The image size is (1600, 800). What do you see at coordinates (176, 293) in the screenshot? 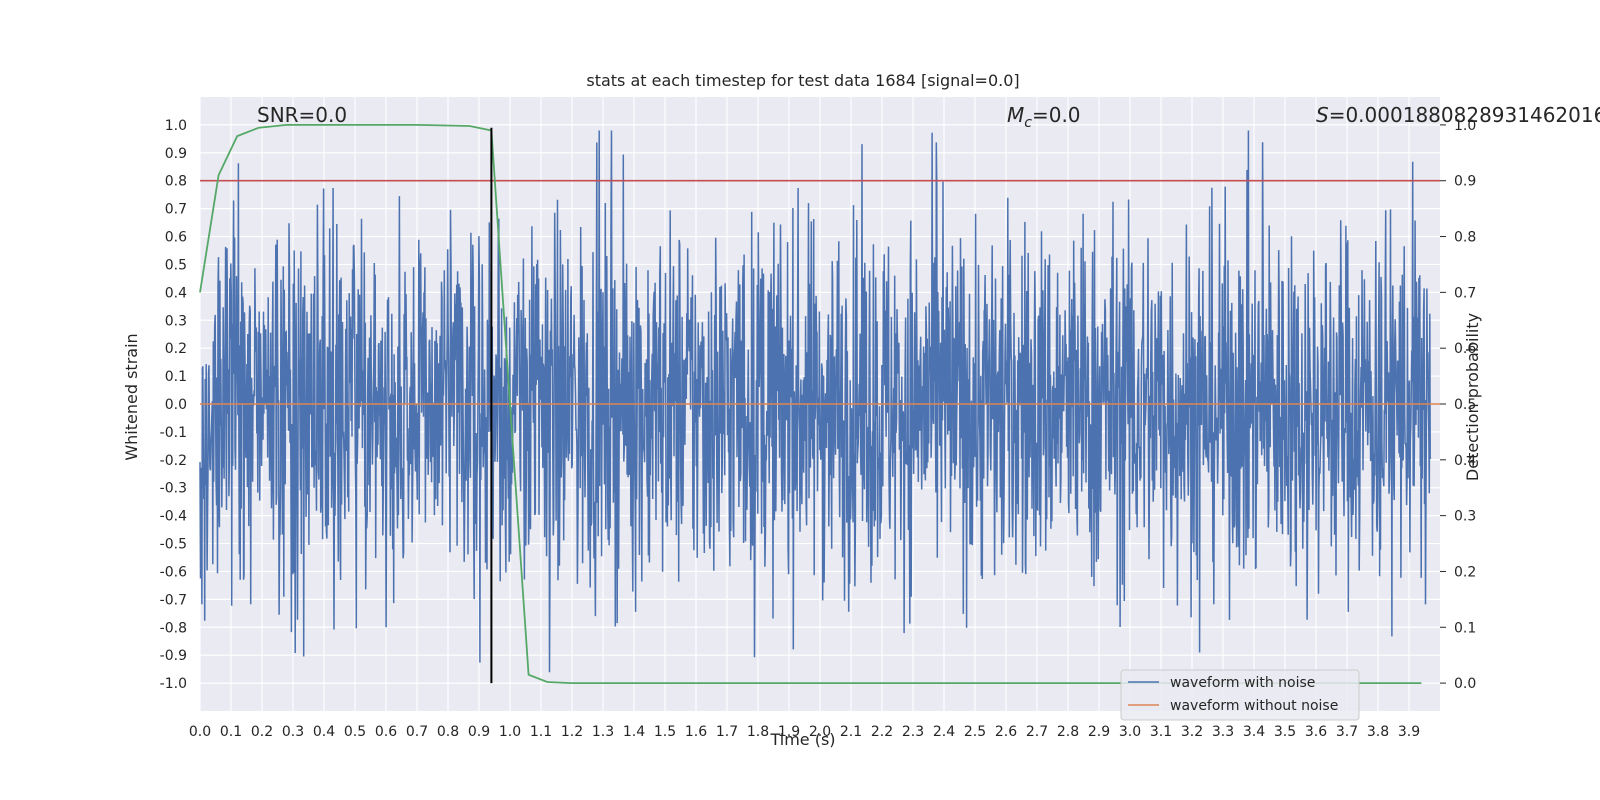
I see `y-tick-label: 0.4` at bounding box center [176, 293].